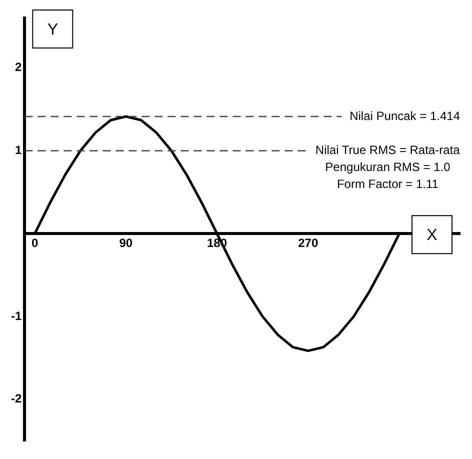 Image resolution: width=472 pixels, height=459 pixels. Describe the element at coordinates (405, 115) in the screenshot. I see `ref-line-label: Nilai Puncak = 1.414` at that location.